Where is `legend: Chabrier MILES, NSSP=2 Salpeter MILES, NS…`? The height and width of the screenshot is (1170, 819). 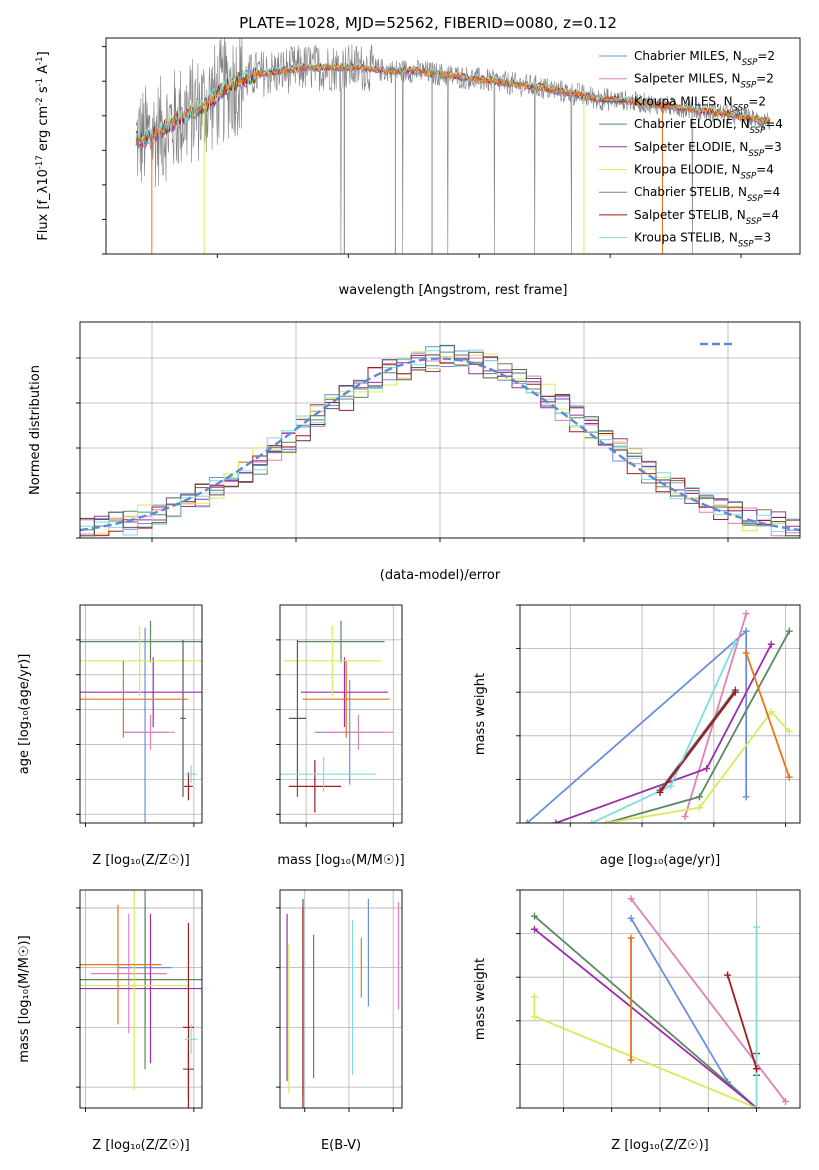
legend: Chabrier MILES, NSSP=2 Salpeter MILES, NS… is located at coordinates (691, 149).